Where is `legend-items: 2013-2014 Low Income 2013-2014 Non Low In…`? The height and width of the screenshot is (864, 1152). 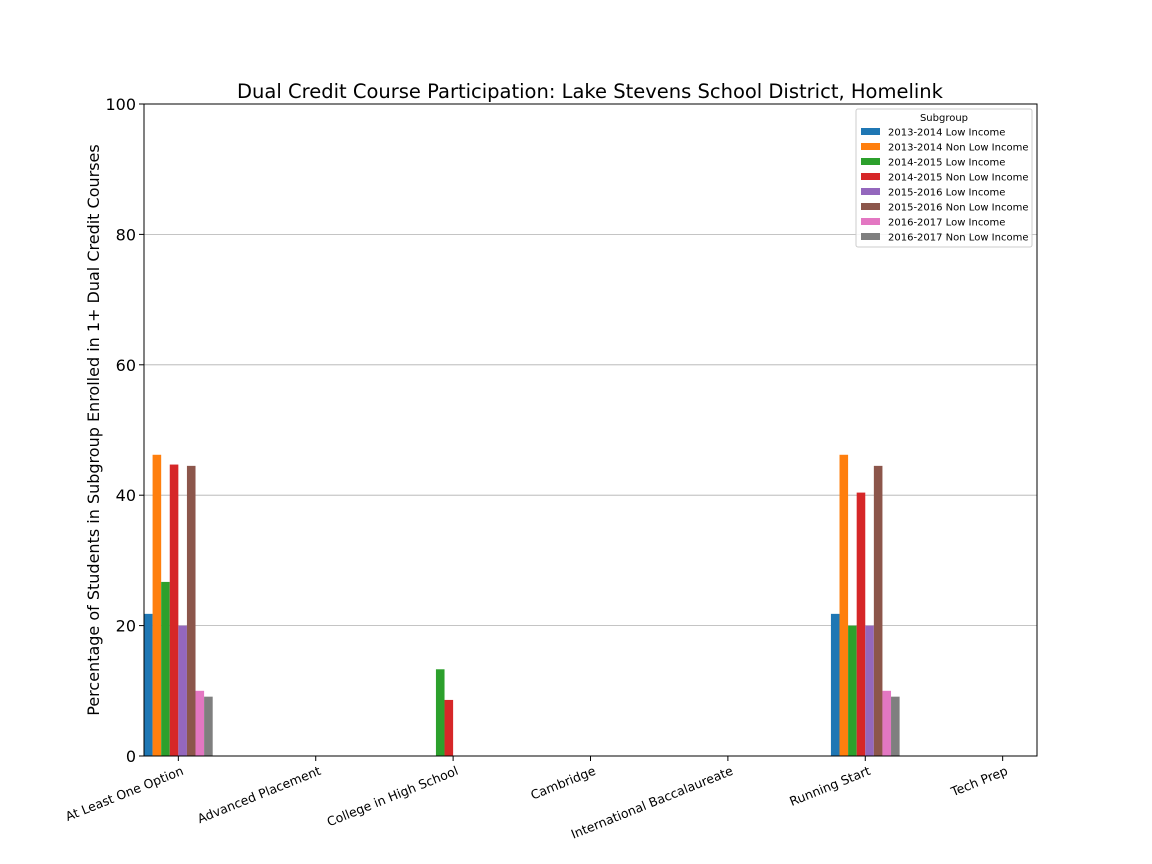 legend-items: 2013-2014 Low Income 2013-2014 Non Low In… is located at coordinates (944, 186).